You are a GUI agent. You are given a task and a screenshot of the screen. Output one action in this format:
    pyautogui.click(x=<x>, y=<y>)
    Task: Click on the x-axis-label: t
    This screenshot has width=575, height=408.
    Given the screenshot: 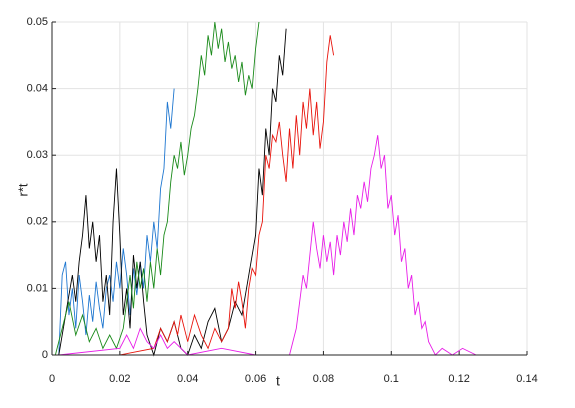 What is the action you would take?
    pyautogui.click(x=278, y=381)
    